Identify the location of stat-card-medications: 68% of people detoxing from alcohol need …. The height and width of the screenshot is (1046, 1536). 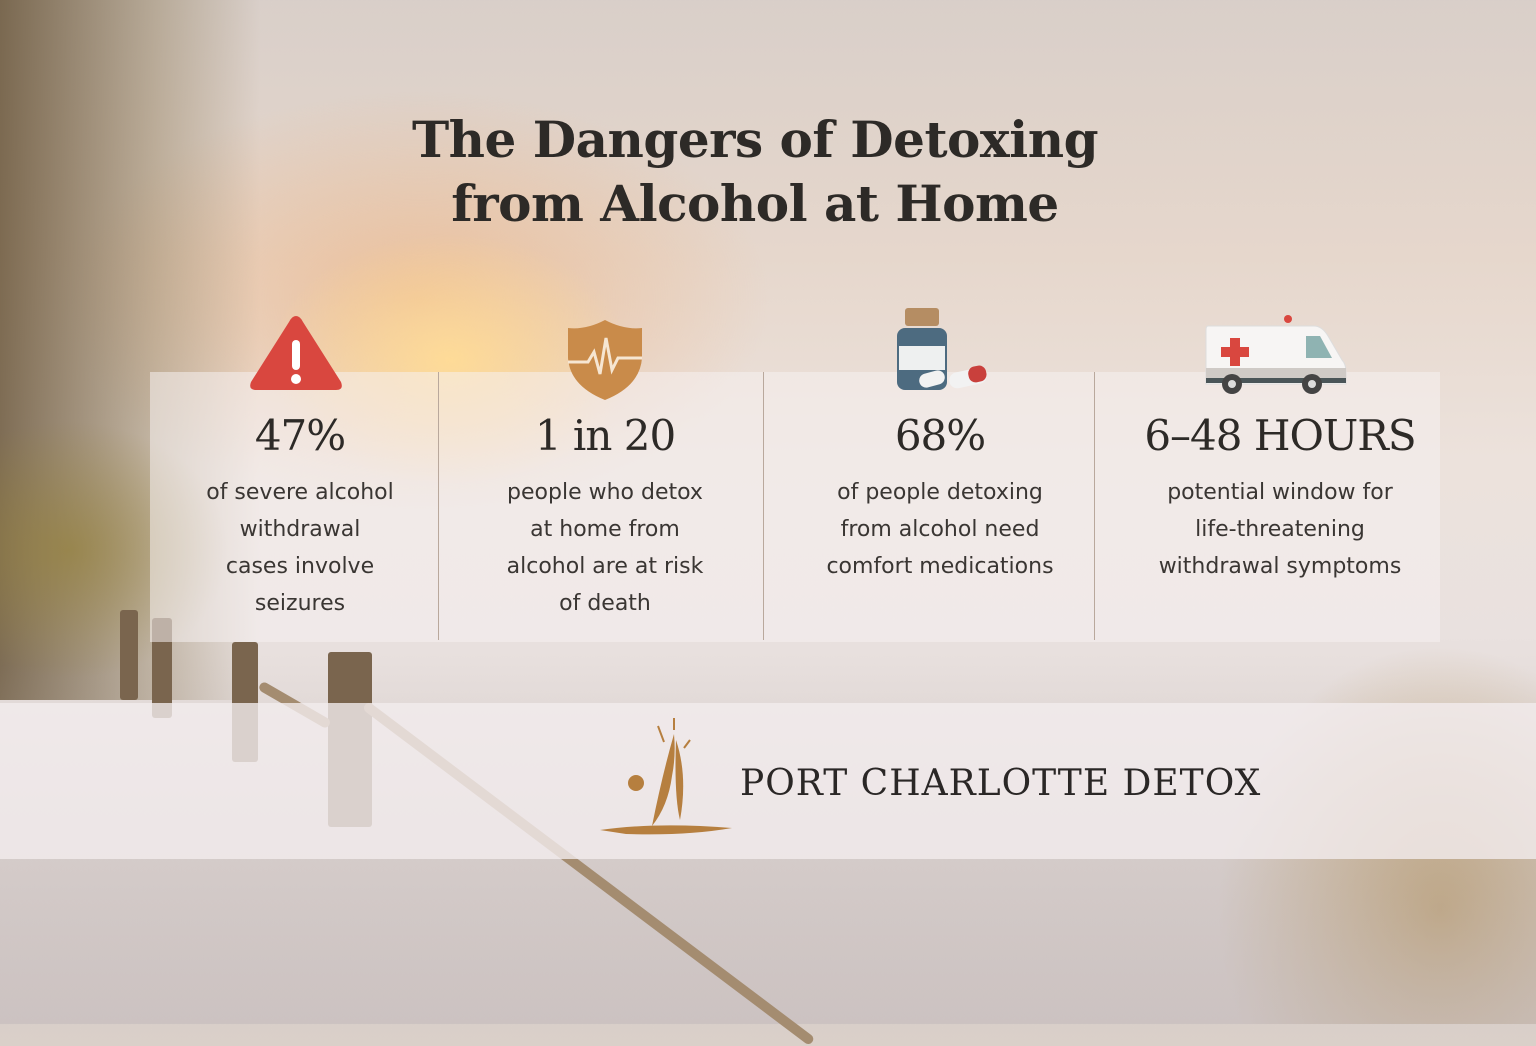
(940, 507).